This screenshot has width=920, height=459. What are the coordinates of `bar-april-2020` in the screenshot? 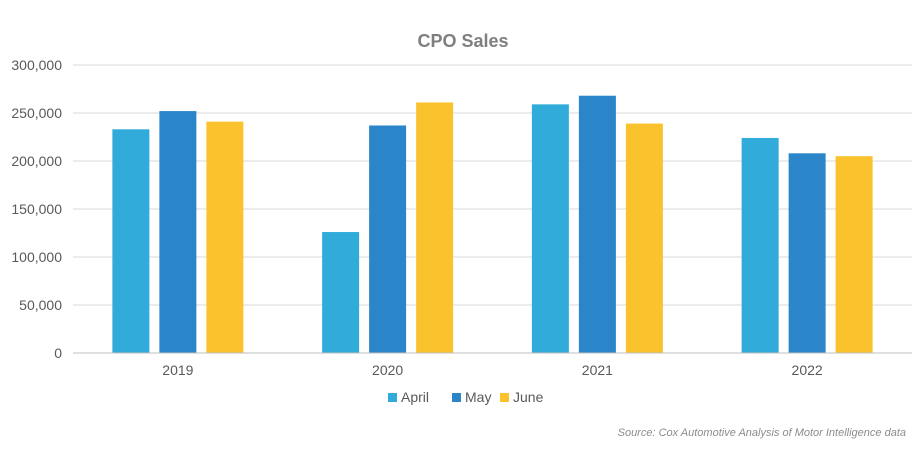 It's located at (341, 292).